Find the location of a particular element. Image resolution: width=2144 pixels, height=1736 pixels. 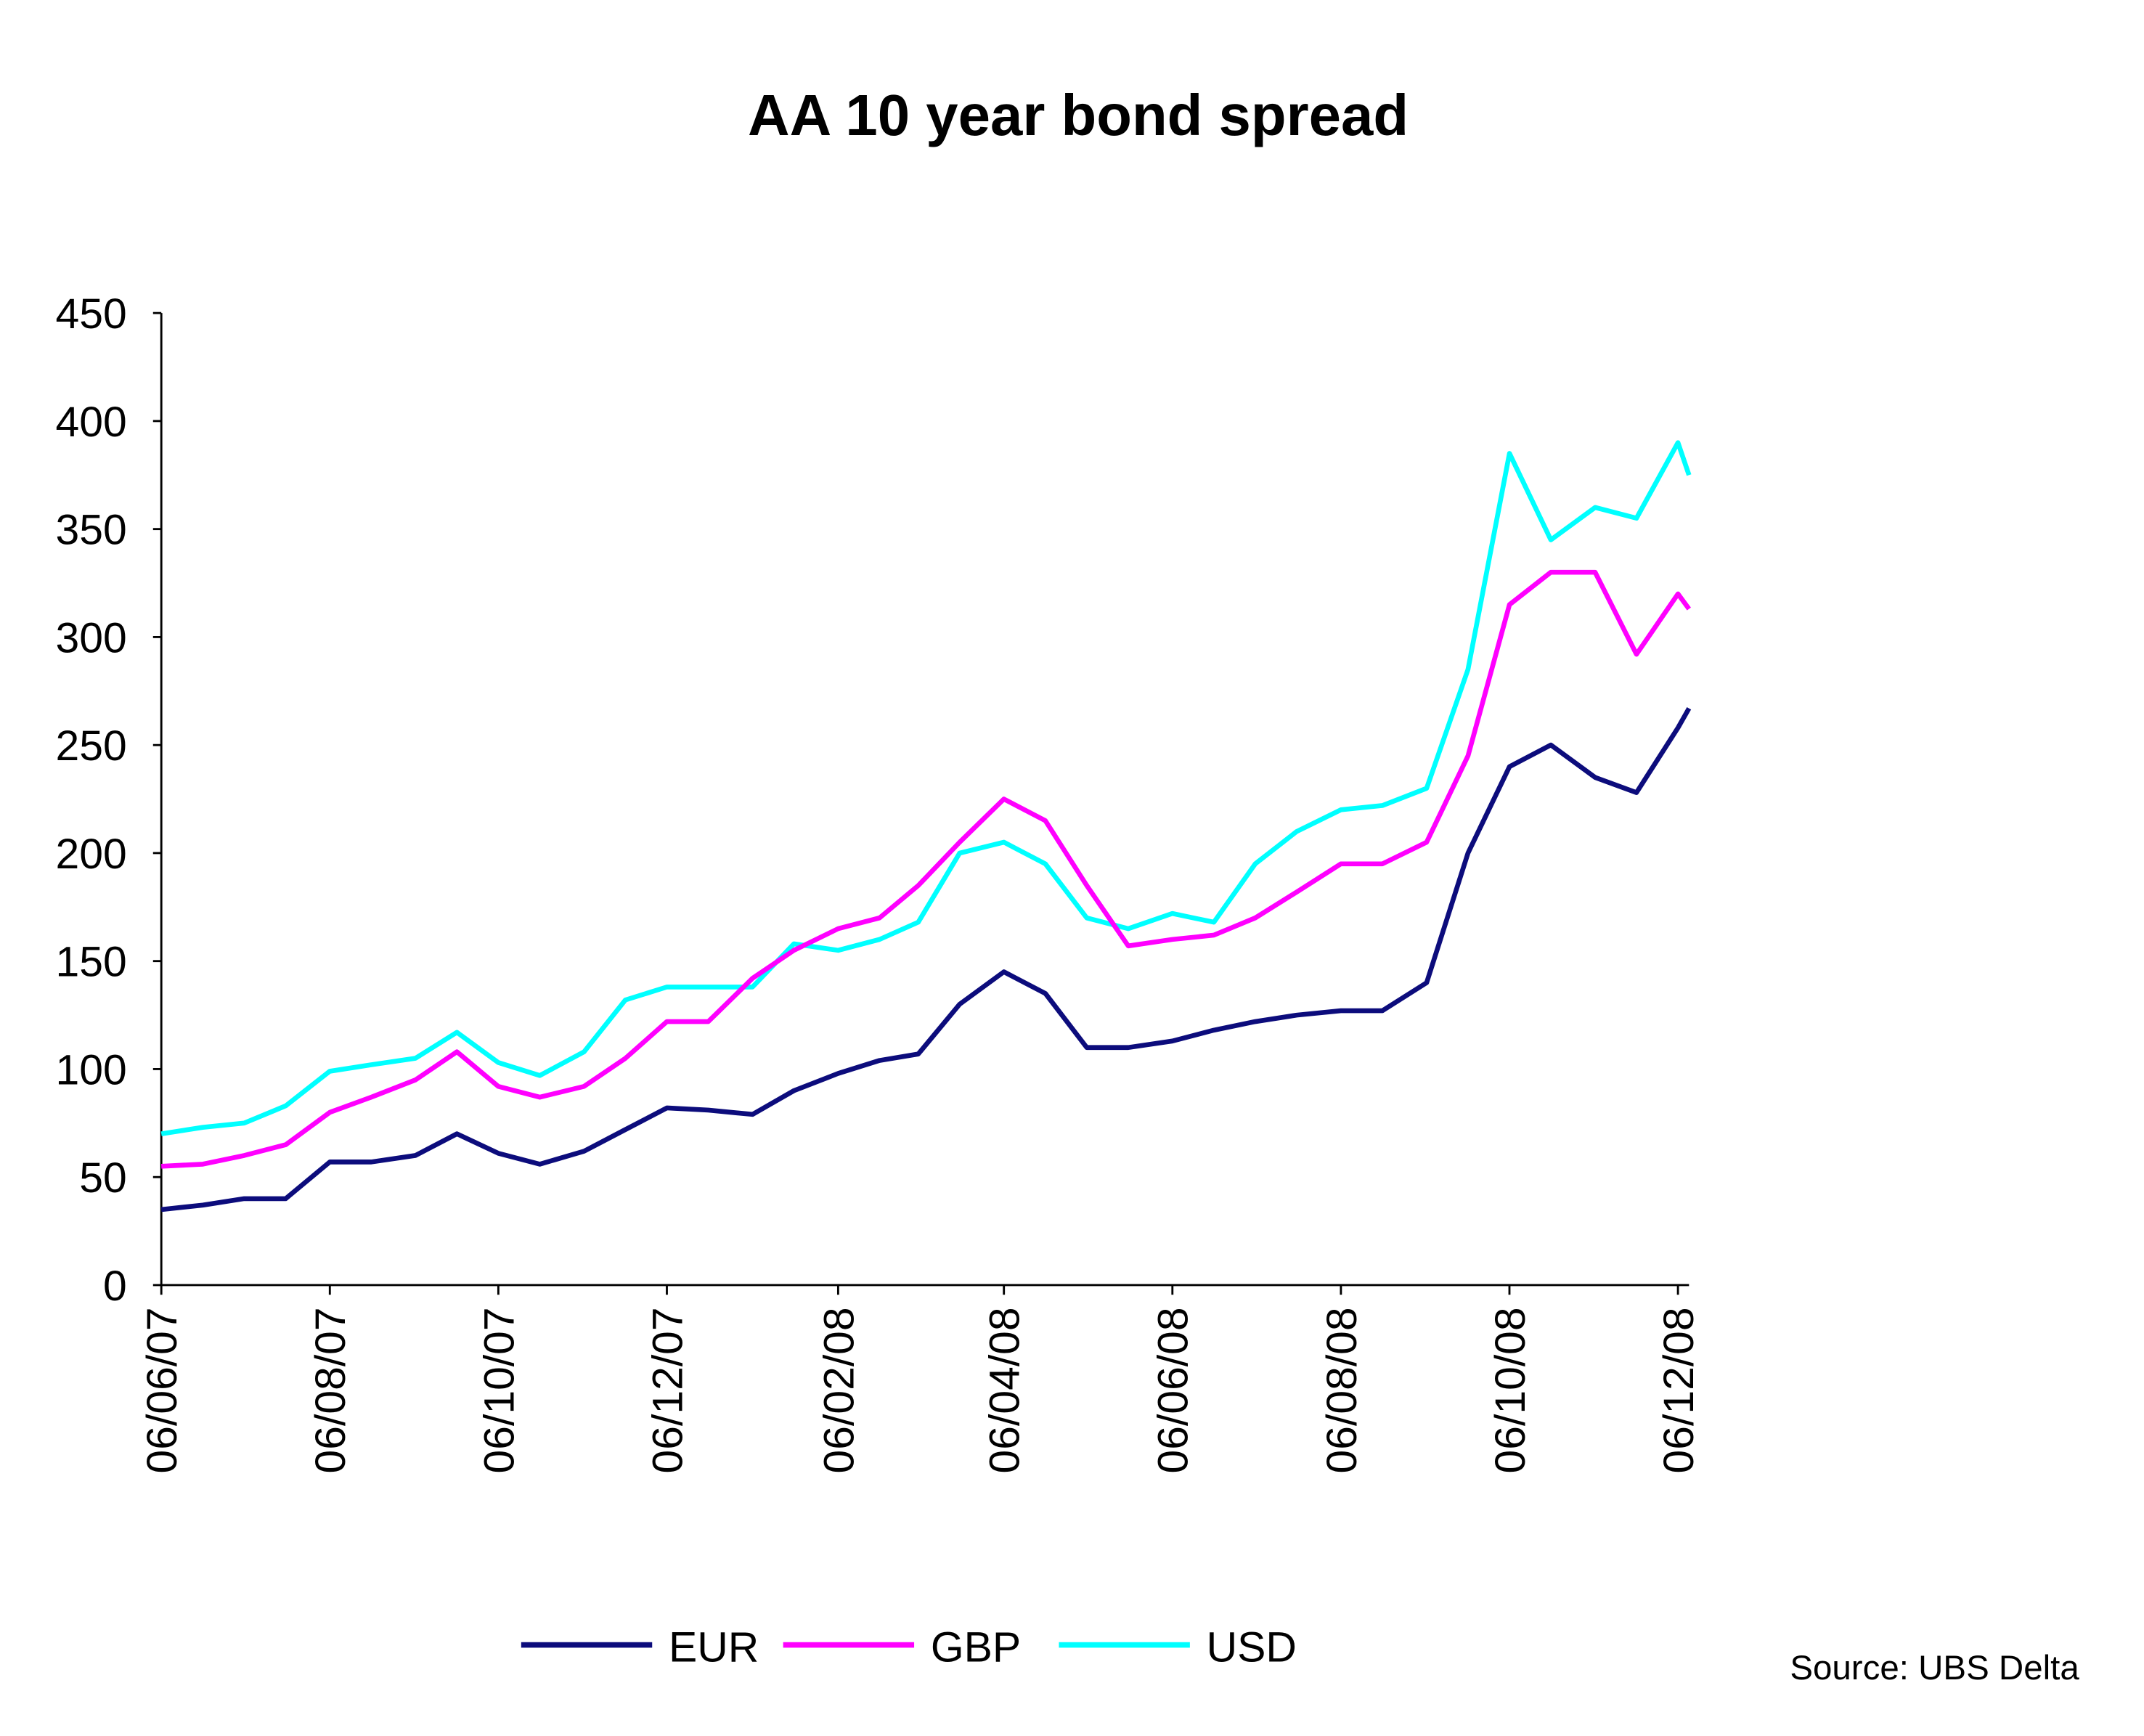

y-tick-label: 100 is located at coordinates (90, 1069).